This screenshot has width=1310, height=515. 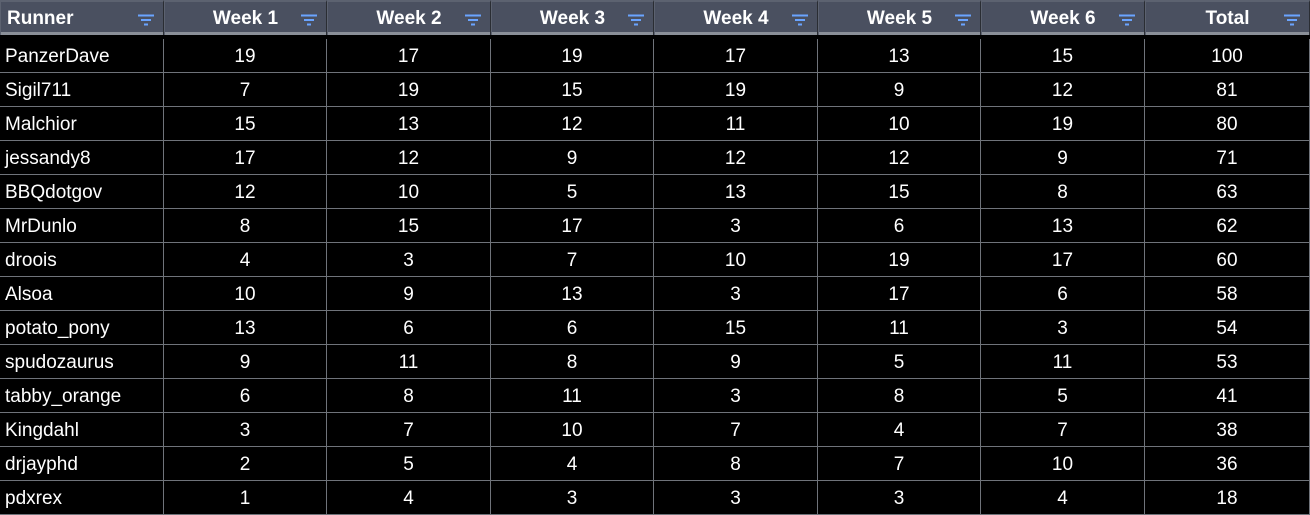 I want to click on column-header-week-2: Week 2, so click(x=409, y=17).